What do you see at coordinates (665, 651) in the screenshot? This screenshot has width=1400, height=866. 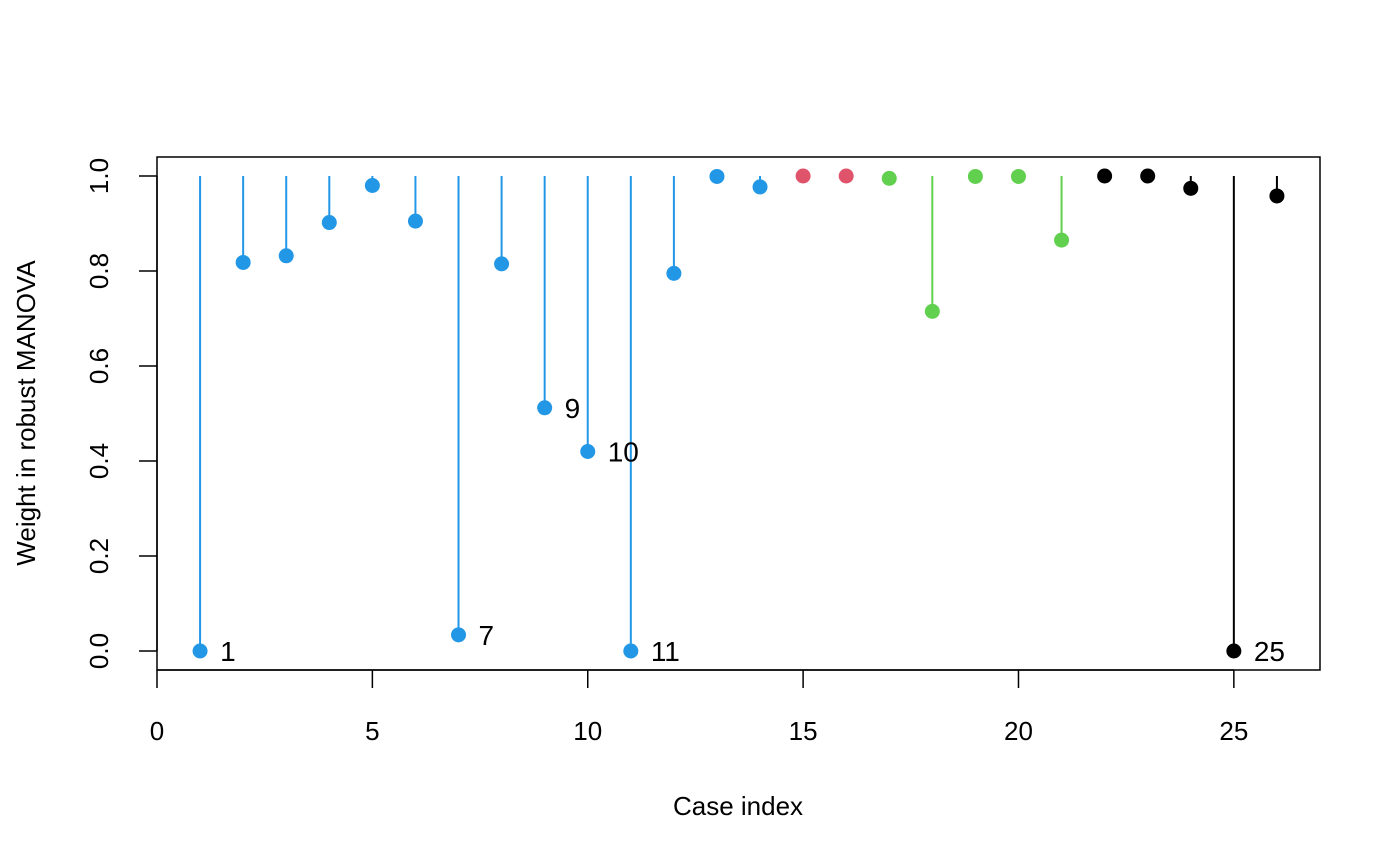 I see `point-label: 11` at bounding box center [665, 651].